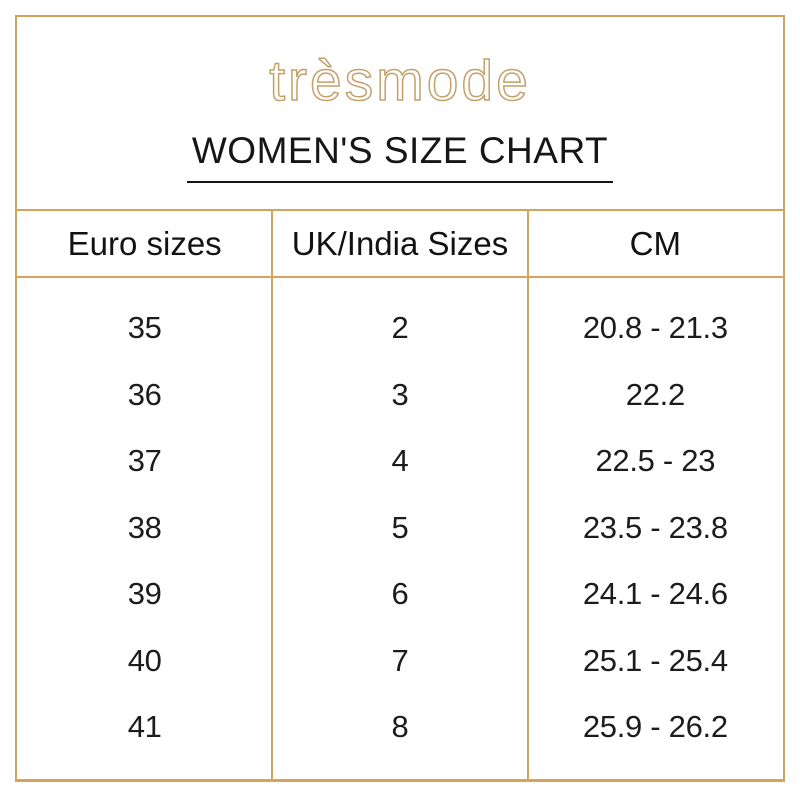 The width and height of the screenshot is (800, 800). I want to click on table-row: 39 6 24.1 - 24.6, so click(400, 594).